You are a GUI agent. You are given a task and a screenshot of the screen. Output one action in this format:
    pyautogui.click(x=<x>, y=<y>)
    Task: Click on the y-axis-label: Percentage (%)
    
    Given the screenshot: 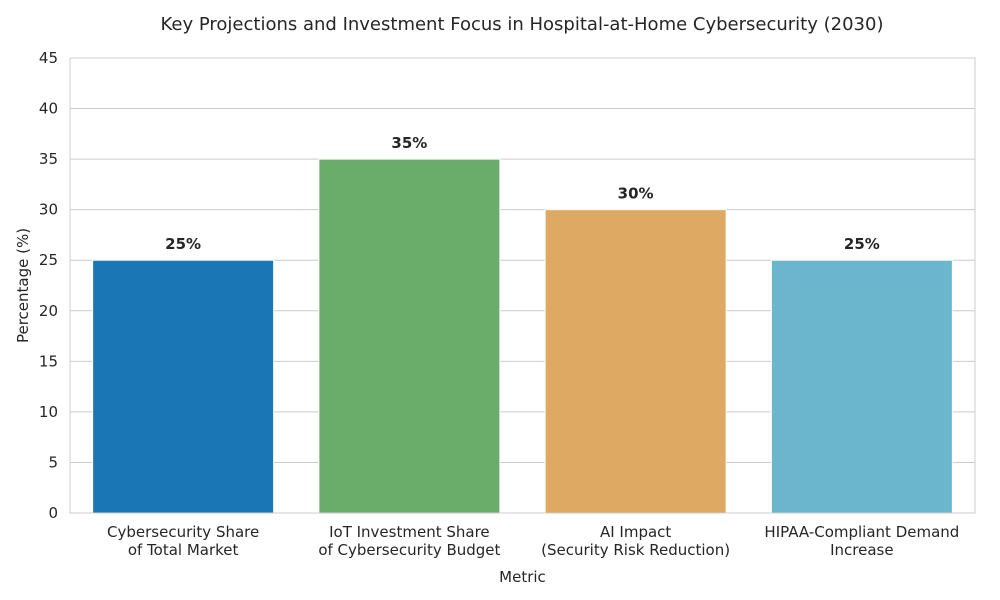 What is the action you would take?
    pyautogui.click(x=23, y=285)
    